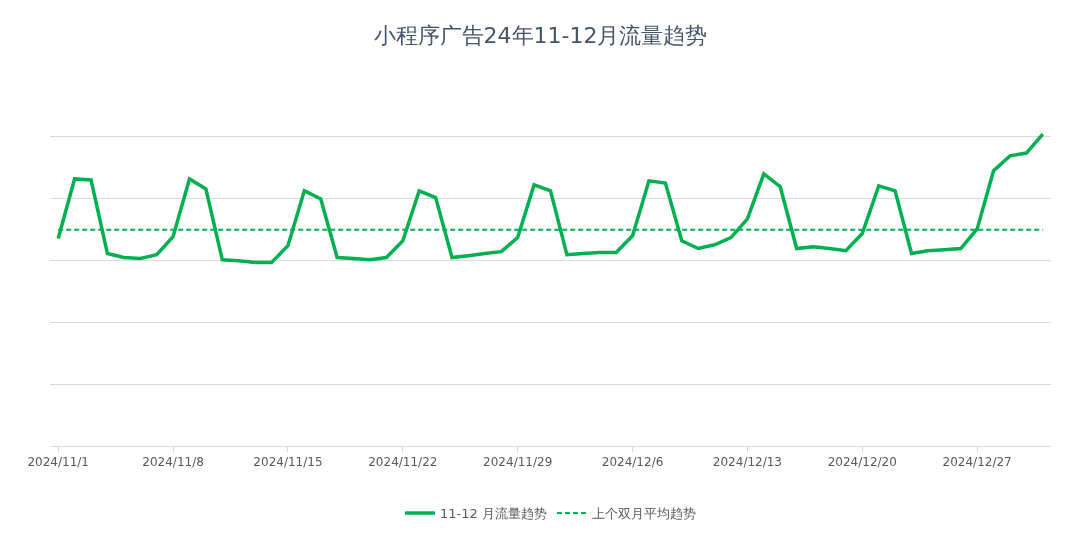 The width and height of the screenshot is (1081, 542). Describe the element at coordinates (862, 462) in the screenshot. I see `x-tick-label: 2024/12/20` at that location.